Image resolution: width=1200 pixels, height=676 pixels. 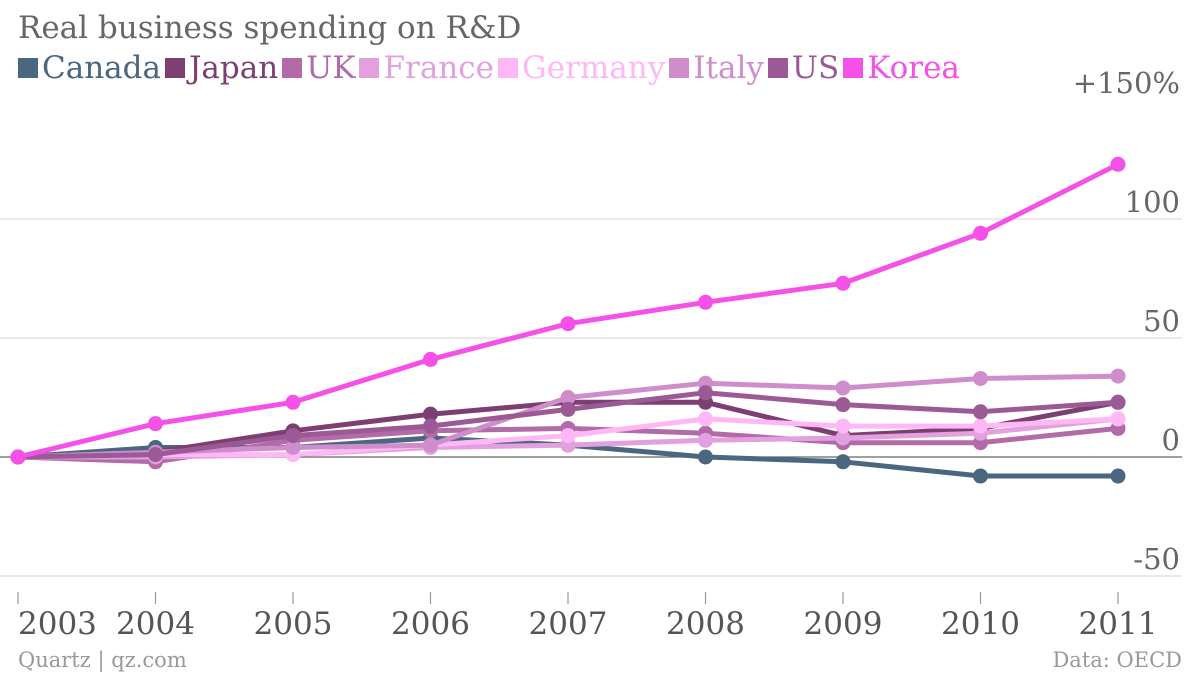 I want to click on credit-text: Quartz | qz.com, so click(x=102, y=660).